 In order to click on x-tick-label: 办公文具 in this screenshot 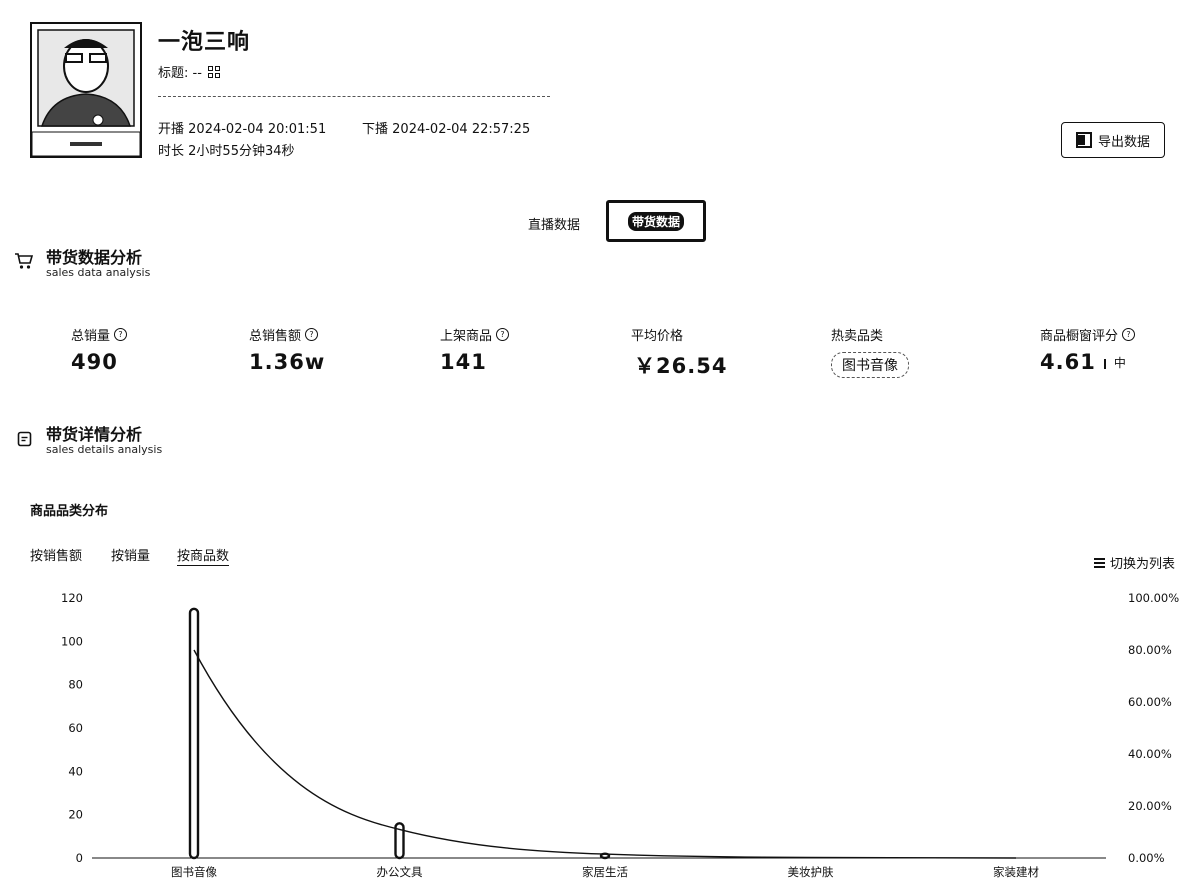, I will do `click(400, 872)`.